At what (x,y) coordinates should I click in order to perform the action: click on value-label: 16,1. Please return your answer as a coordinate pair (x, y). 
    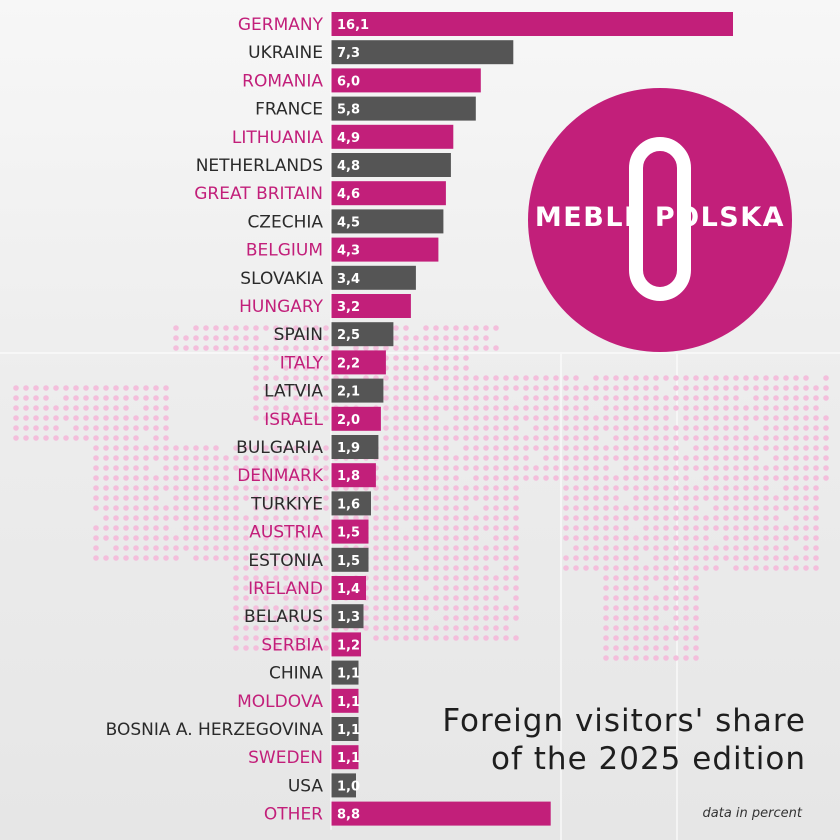
    Looking at the image, I should click on (353, 25).